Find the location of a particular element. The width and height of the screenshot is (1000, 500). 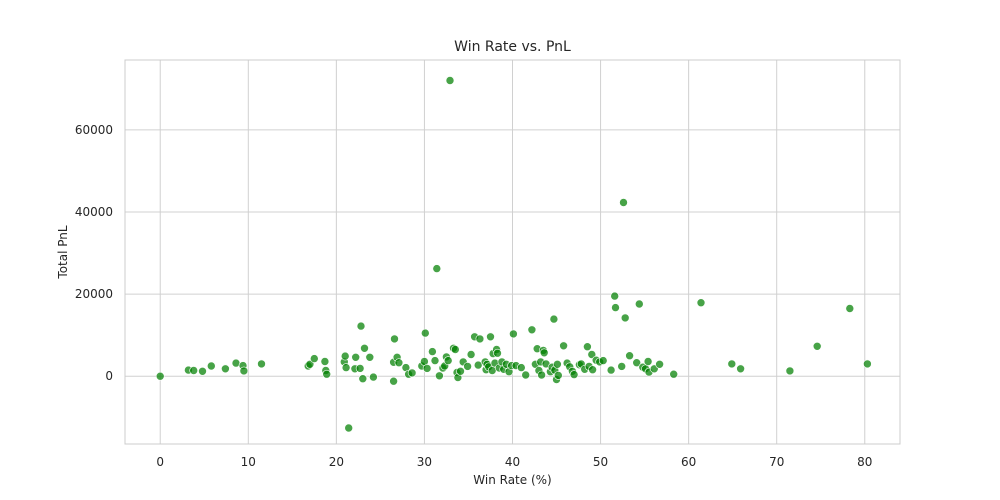

y-tick-label: 20000 is located at coordinates (94, 294).